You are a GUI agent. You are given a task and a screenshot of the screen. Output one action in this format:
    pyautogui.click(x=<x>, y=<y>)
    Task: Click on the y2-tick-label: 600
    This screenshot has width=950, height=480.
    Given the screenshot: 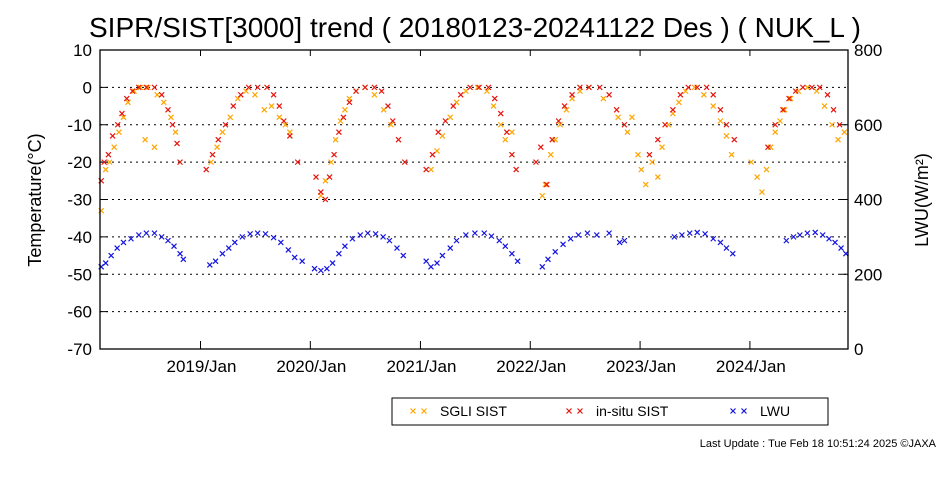 What is the action you would take?
    pyautogui.click(x=868, y=125)
    